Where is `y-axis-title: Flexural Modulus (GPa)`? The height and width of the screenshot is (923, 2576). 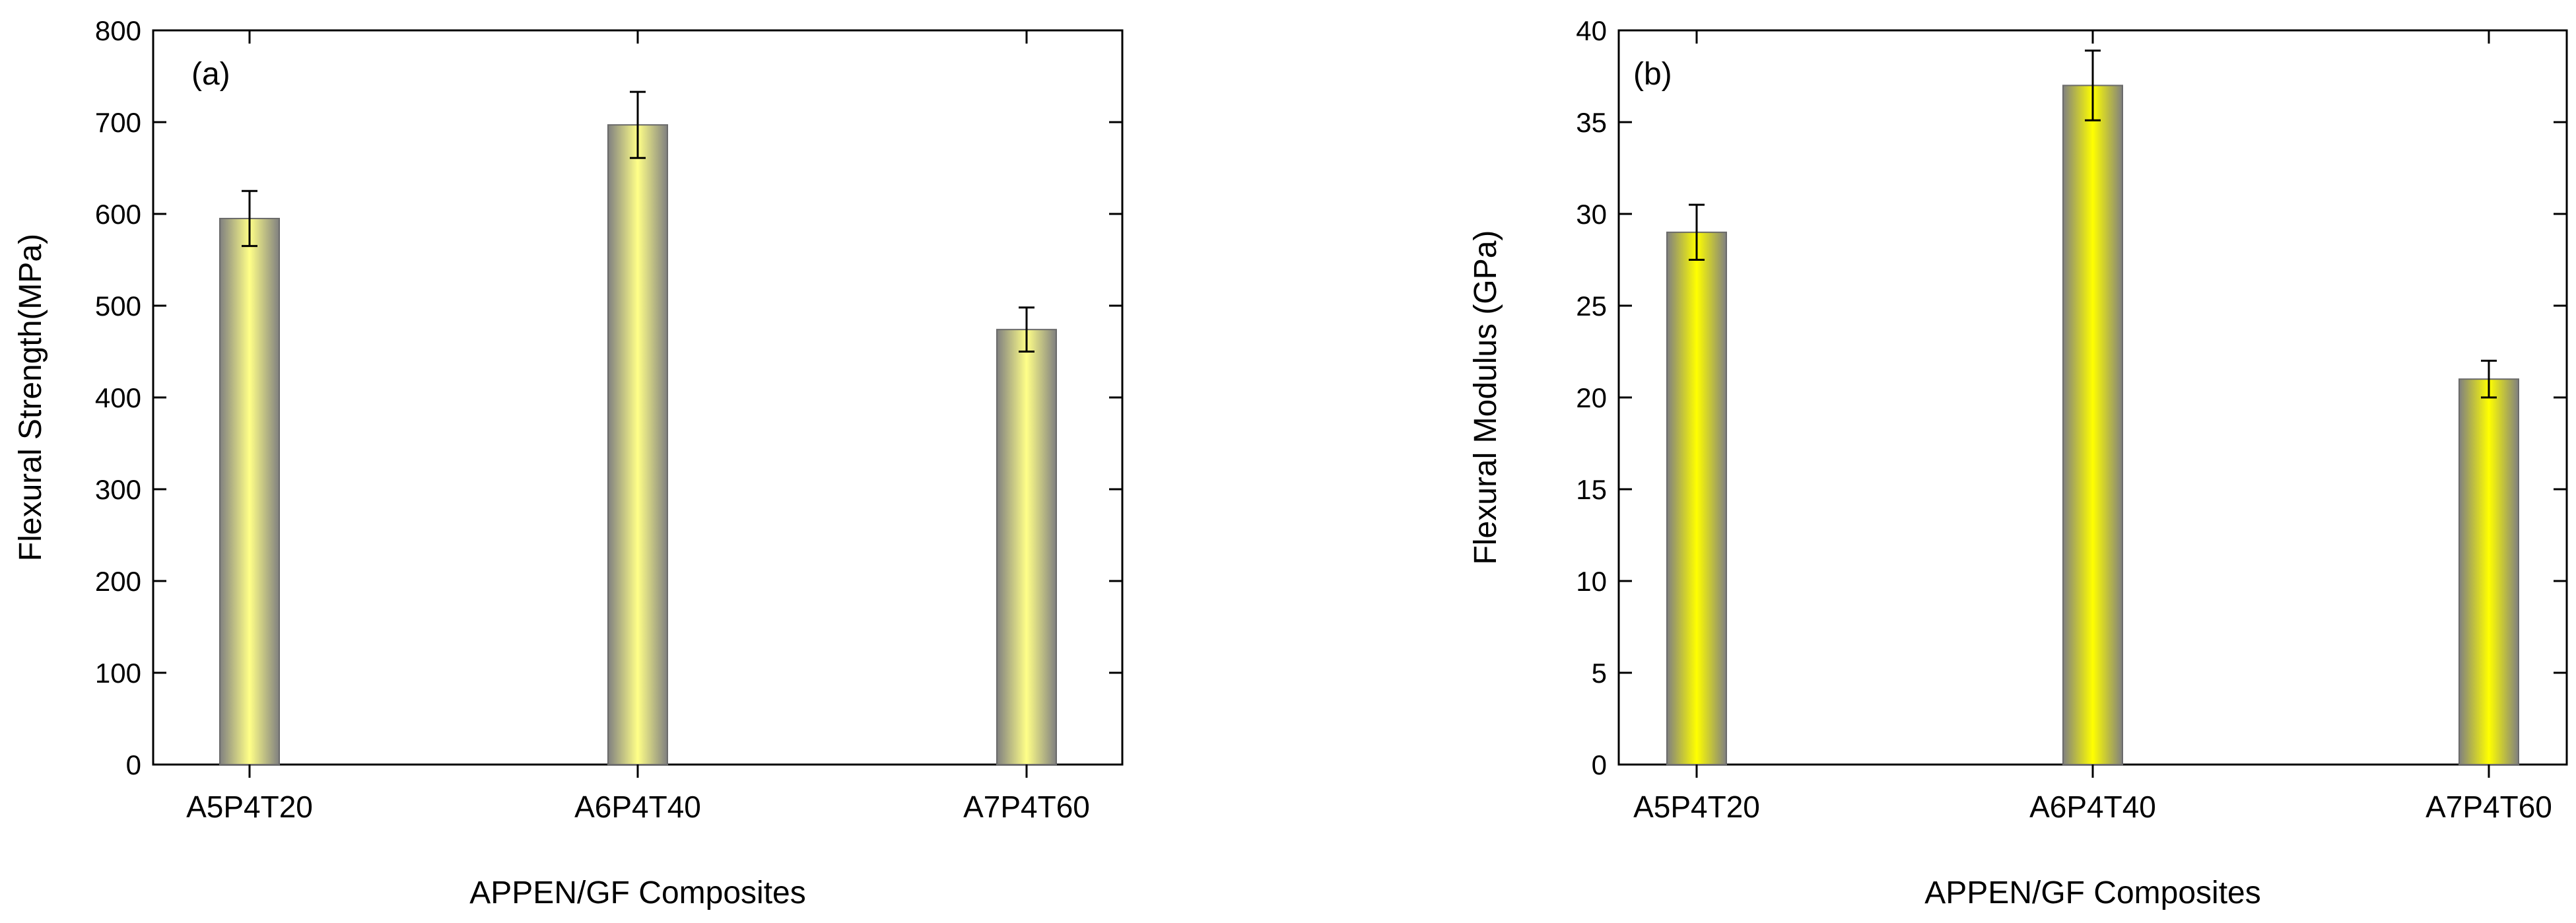
y-axis-title: Flexural Modulus (GPa) is located at coordinates (1486, 397).